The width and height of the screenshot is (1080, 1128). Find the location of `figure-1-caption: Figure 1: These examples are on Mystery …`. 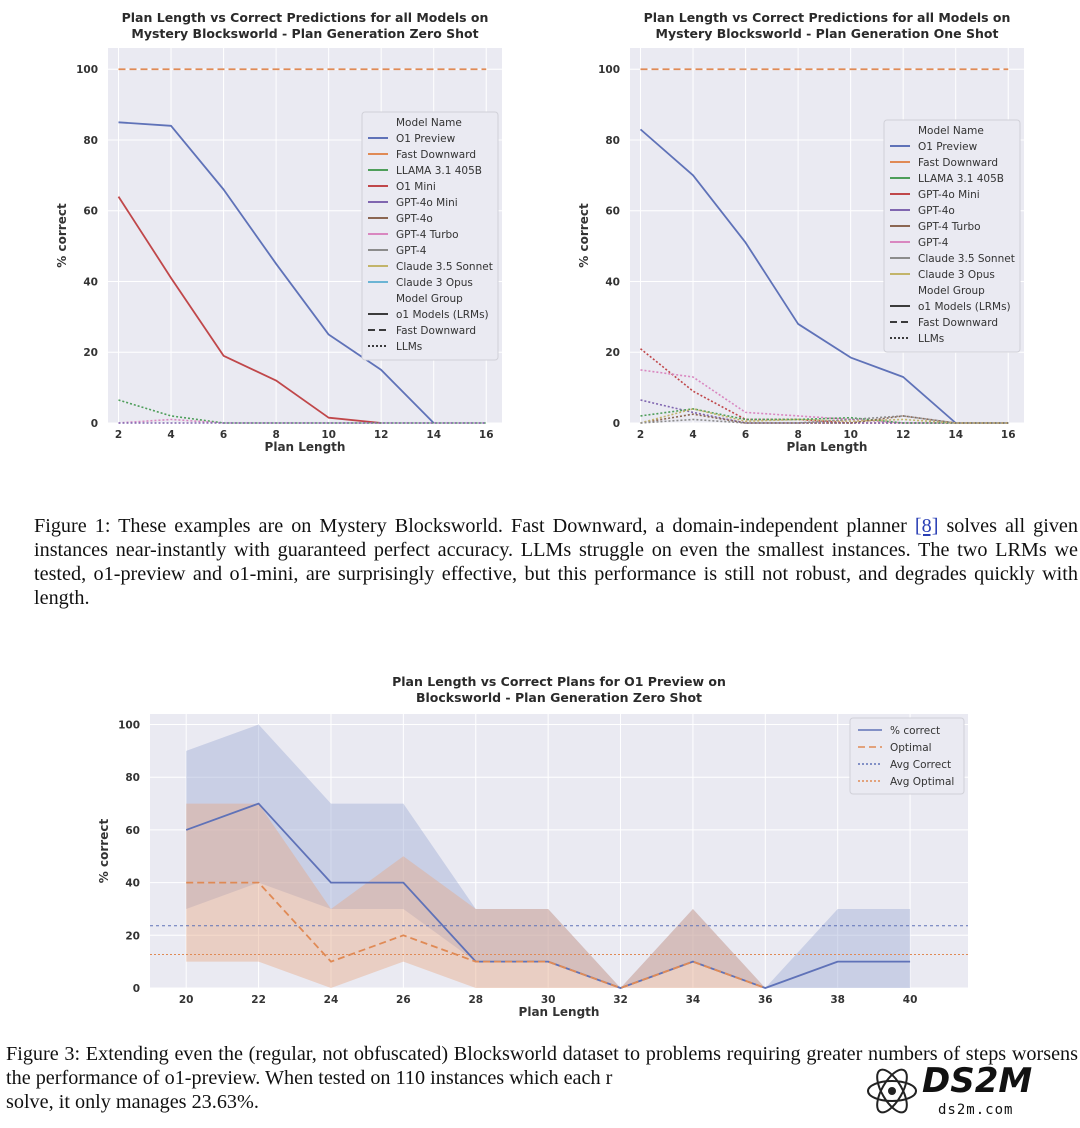

figure-1-caption: Figure 1: These examples are on Mystery … is located at coordinates (556, 562).